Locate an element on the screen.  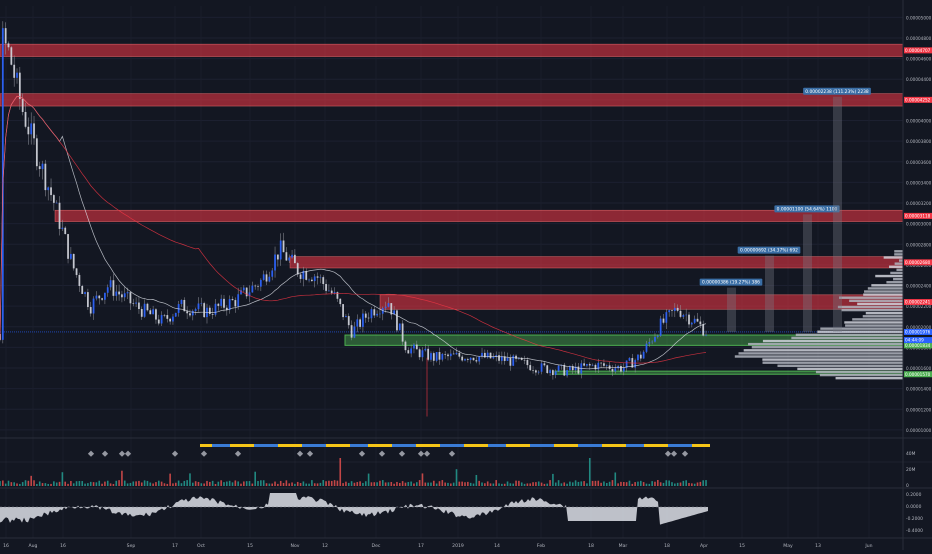
time-tick-label: 17 is located at coordinates (421, 546).